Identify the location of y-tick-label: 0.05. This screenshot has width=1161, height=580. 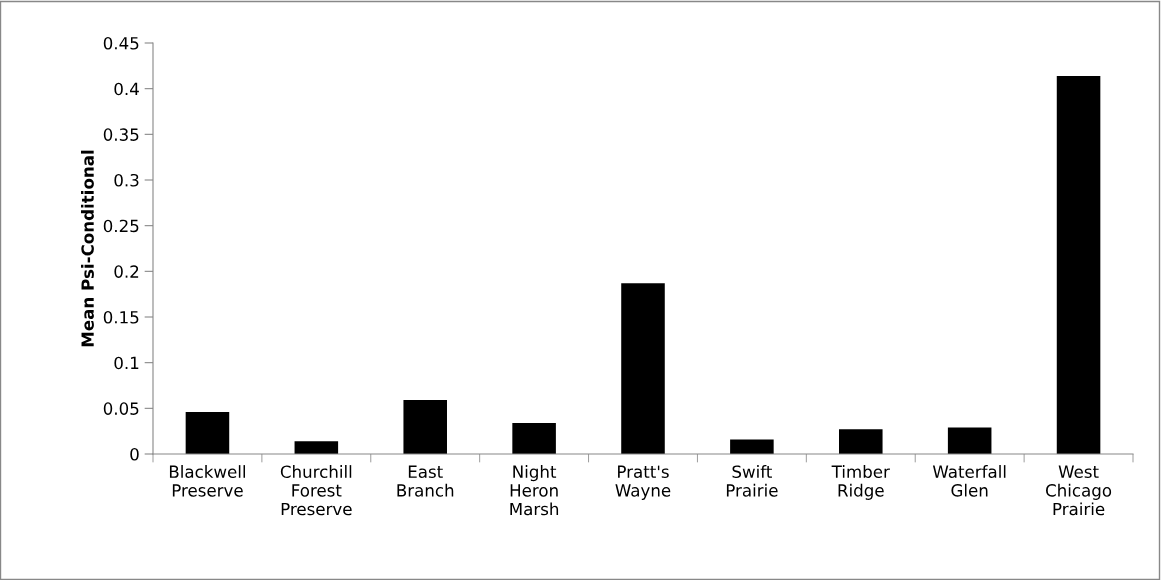
(121, 408).